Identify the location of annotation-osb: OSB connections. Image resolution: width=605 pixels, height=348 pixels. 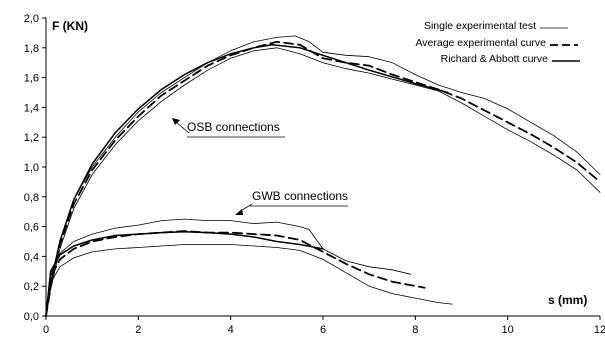
(228, 128).